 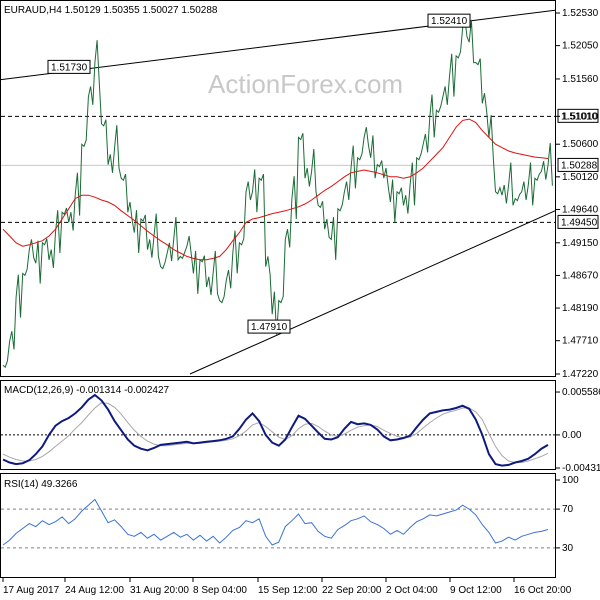 What do you see at coordinates (568, 509) in the screenshot?
I see `rsi-tick-label: 70` at bounding box center [568, 509].